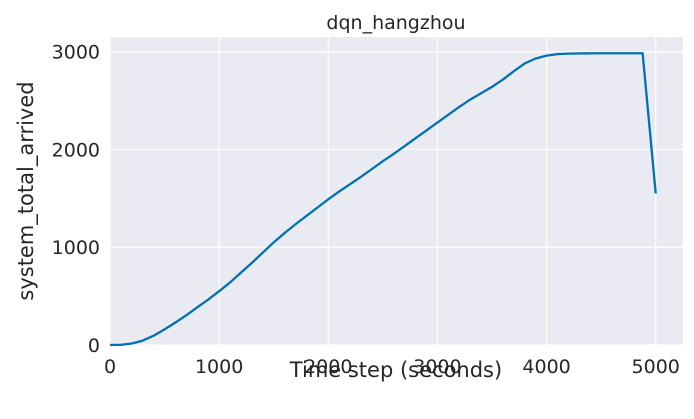 The width and height of the screenshot is (694, 419). What do you see at coordinates (395, 23) in the screenshot?
I see `chart-title: dqn_hangzhou` at bounding box center [395, 23].